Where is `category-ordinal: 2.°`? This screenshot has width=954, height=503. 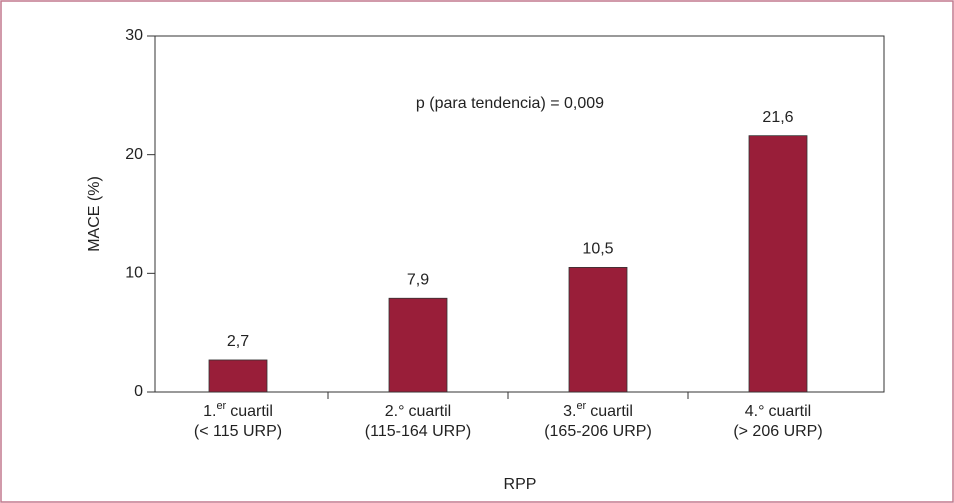
category-ordinal: 2.° is located at coordinates (395, 411).